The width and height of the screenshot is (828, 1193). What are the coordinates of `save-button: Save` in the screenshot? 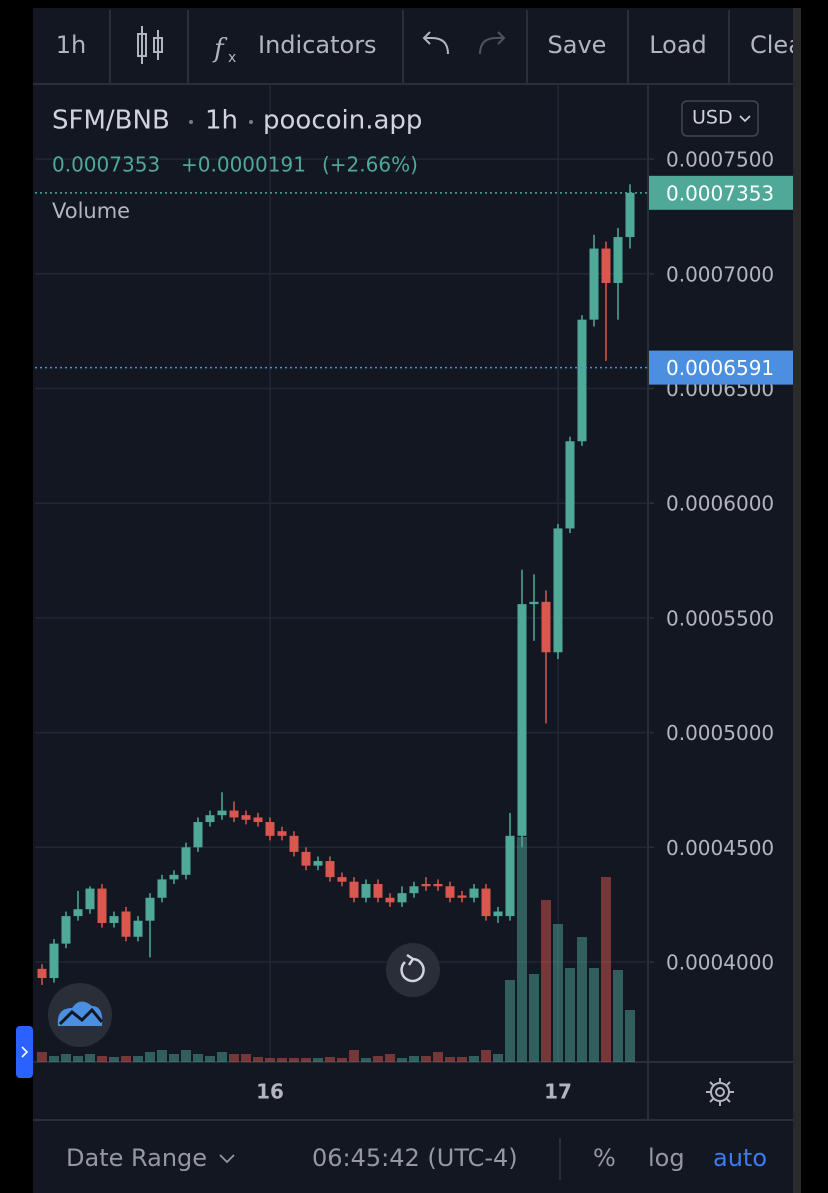 It's located at (577, 45).